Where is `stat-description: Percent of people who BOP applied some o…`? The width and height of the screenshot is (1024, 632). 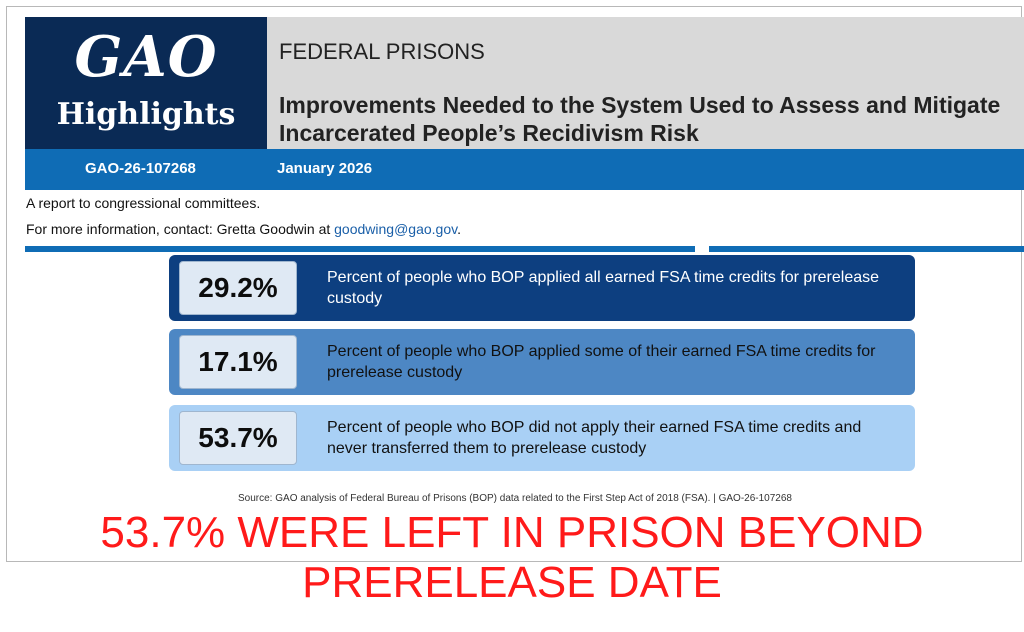 stat-description: Percent of people who BOP applied some o… is located at coordinates (601, 362).